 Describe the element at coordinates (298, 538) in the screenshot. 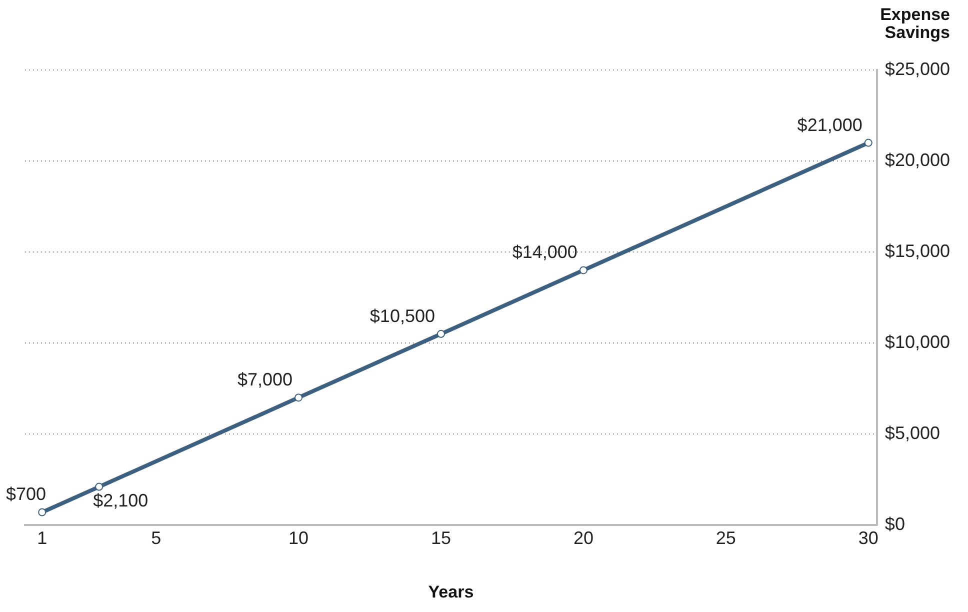

I see `x-tick-label: 10` at that location.